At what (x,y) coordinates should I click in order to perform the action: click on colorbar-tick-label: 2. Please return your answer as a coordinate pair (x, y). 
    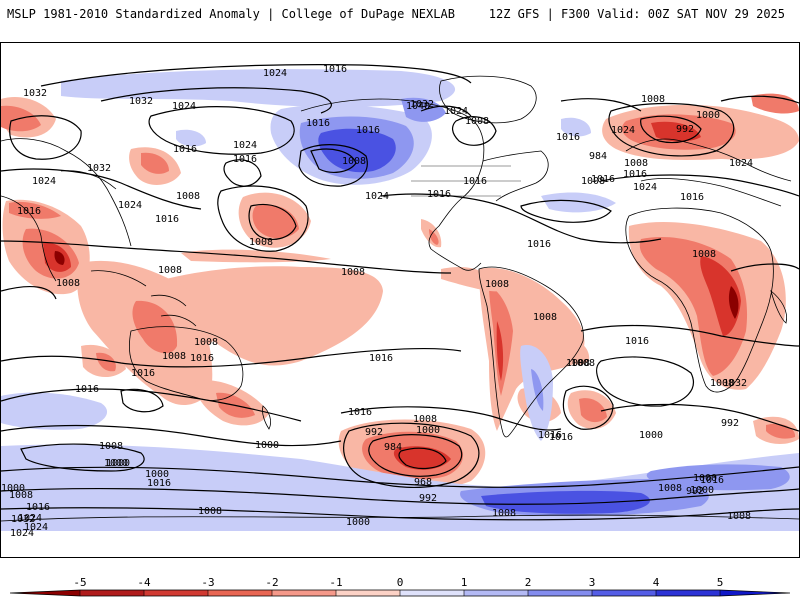
    Looking at the image, I should click on (528, 582).